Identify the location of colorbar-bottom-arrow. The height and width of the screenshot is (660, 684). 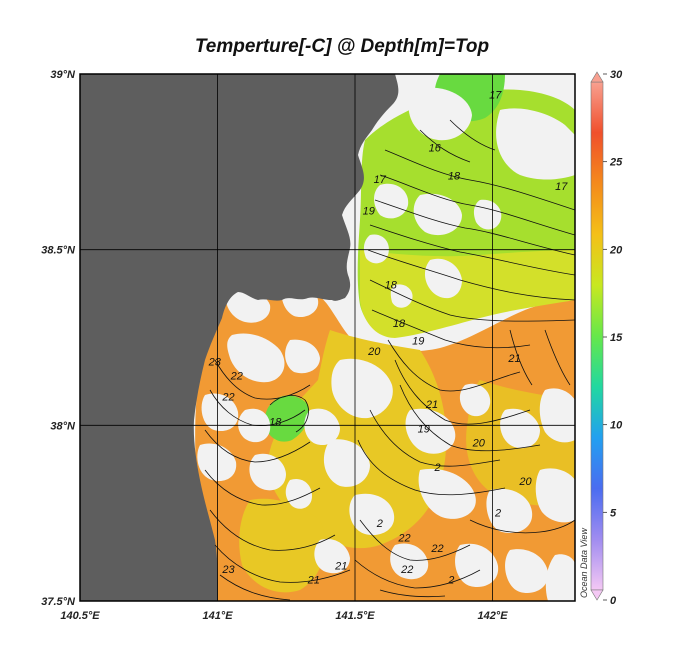
(597, 595).